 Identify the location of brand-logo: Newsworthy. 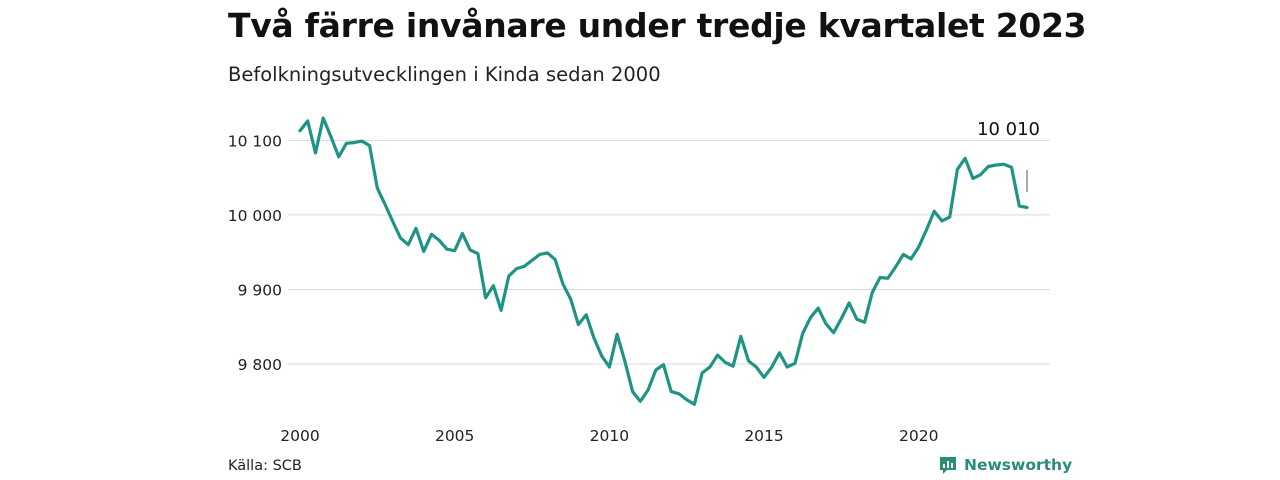
(1005, 465).